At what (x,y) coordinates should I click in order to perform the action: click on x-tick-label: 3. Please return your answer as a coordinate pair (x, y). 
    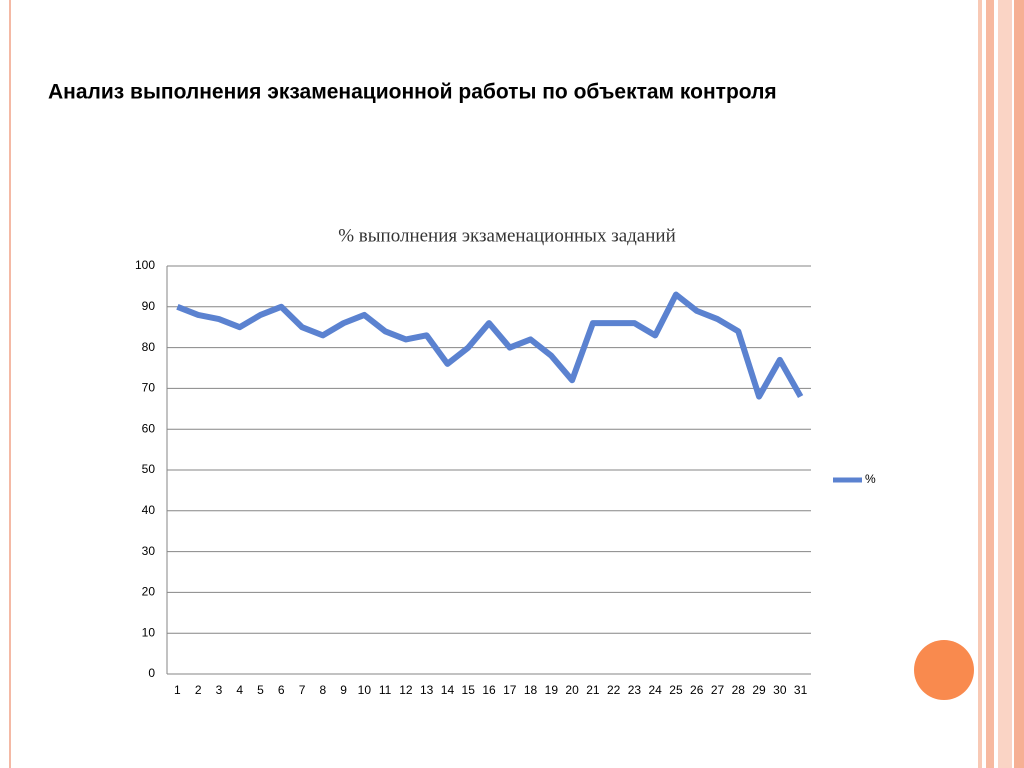
    Looking at the image, I should click on (219, 690).